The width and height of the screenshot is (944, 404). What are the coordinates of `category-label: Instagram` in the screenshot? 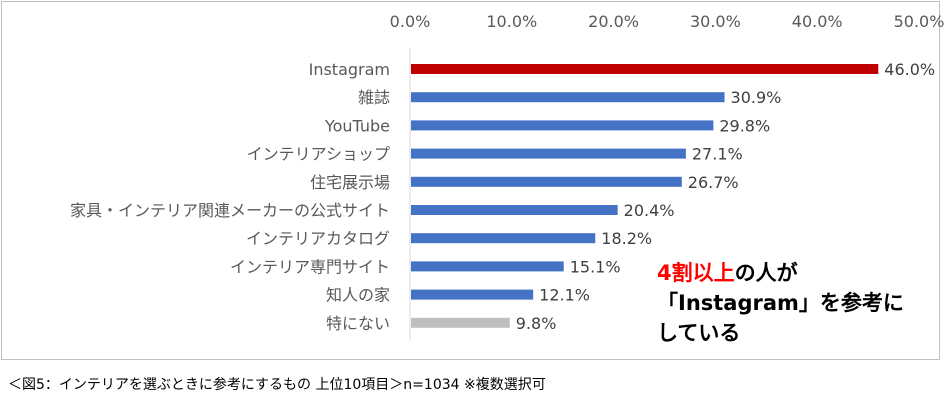 It's located at (349, 69).